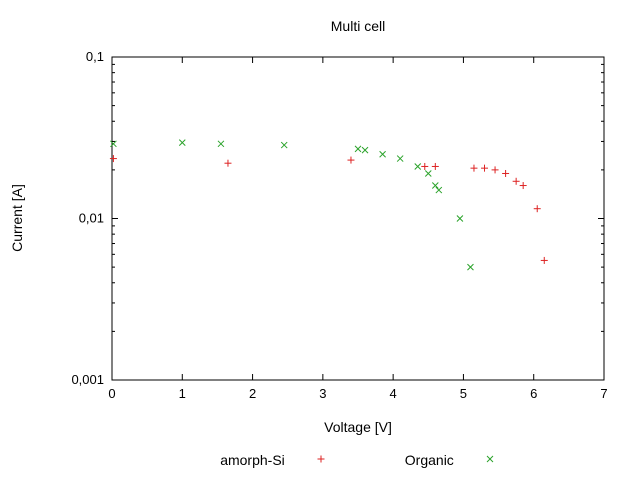 The height and width of the screenshot is (480, 640). I want to click on x-tick-label: 3, so click(322, 393).